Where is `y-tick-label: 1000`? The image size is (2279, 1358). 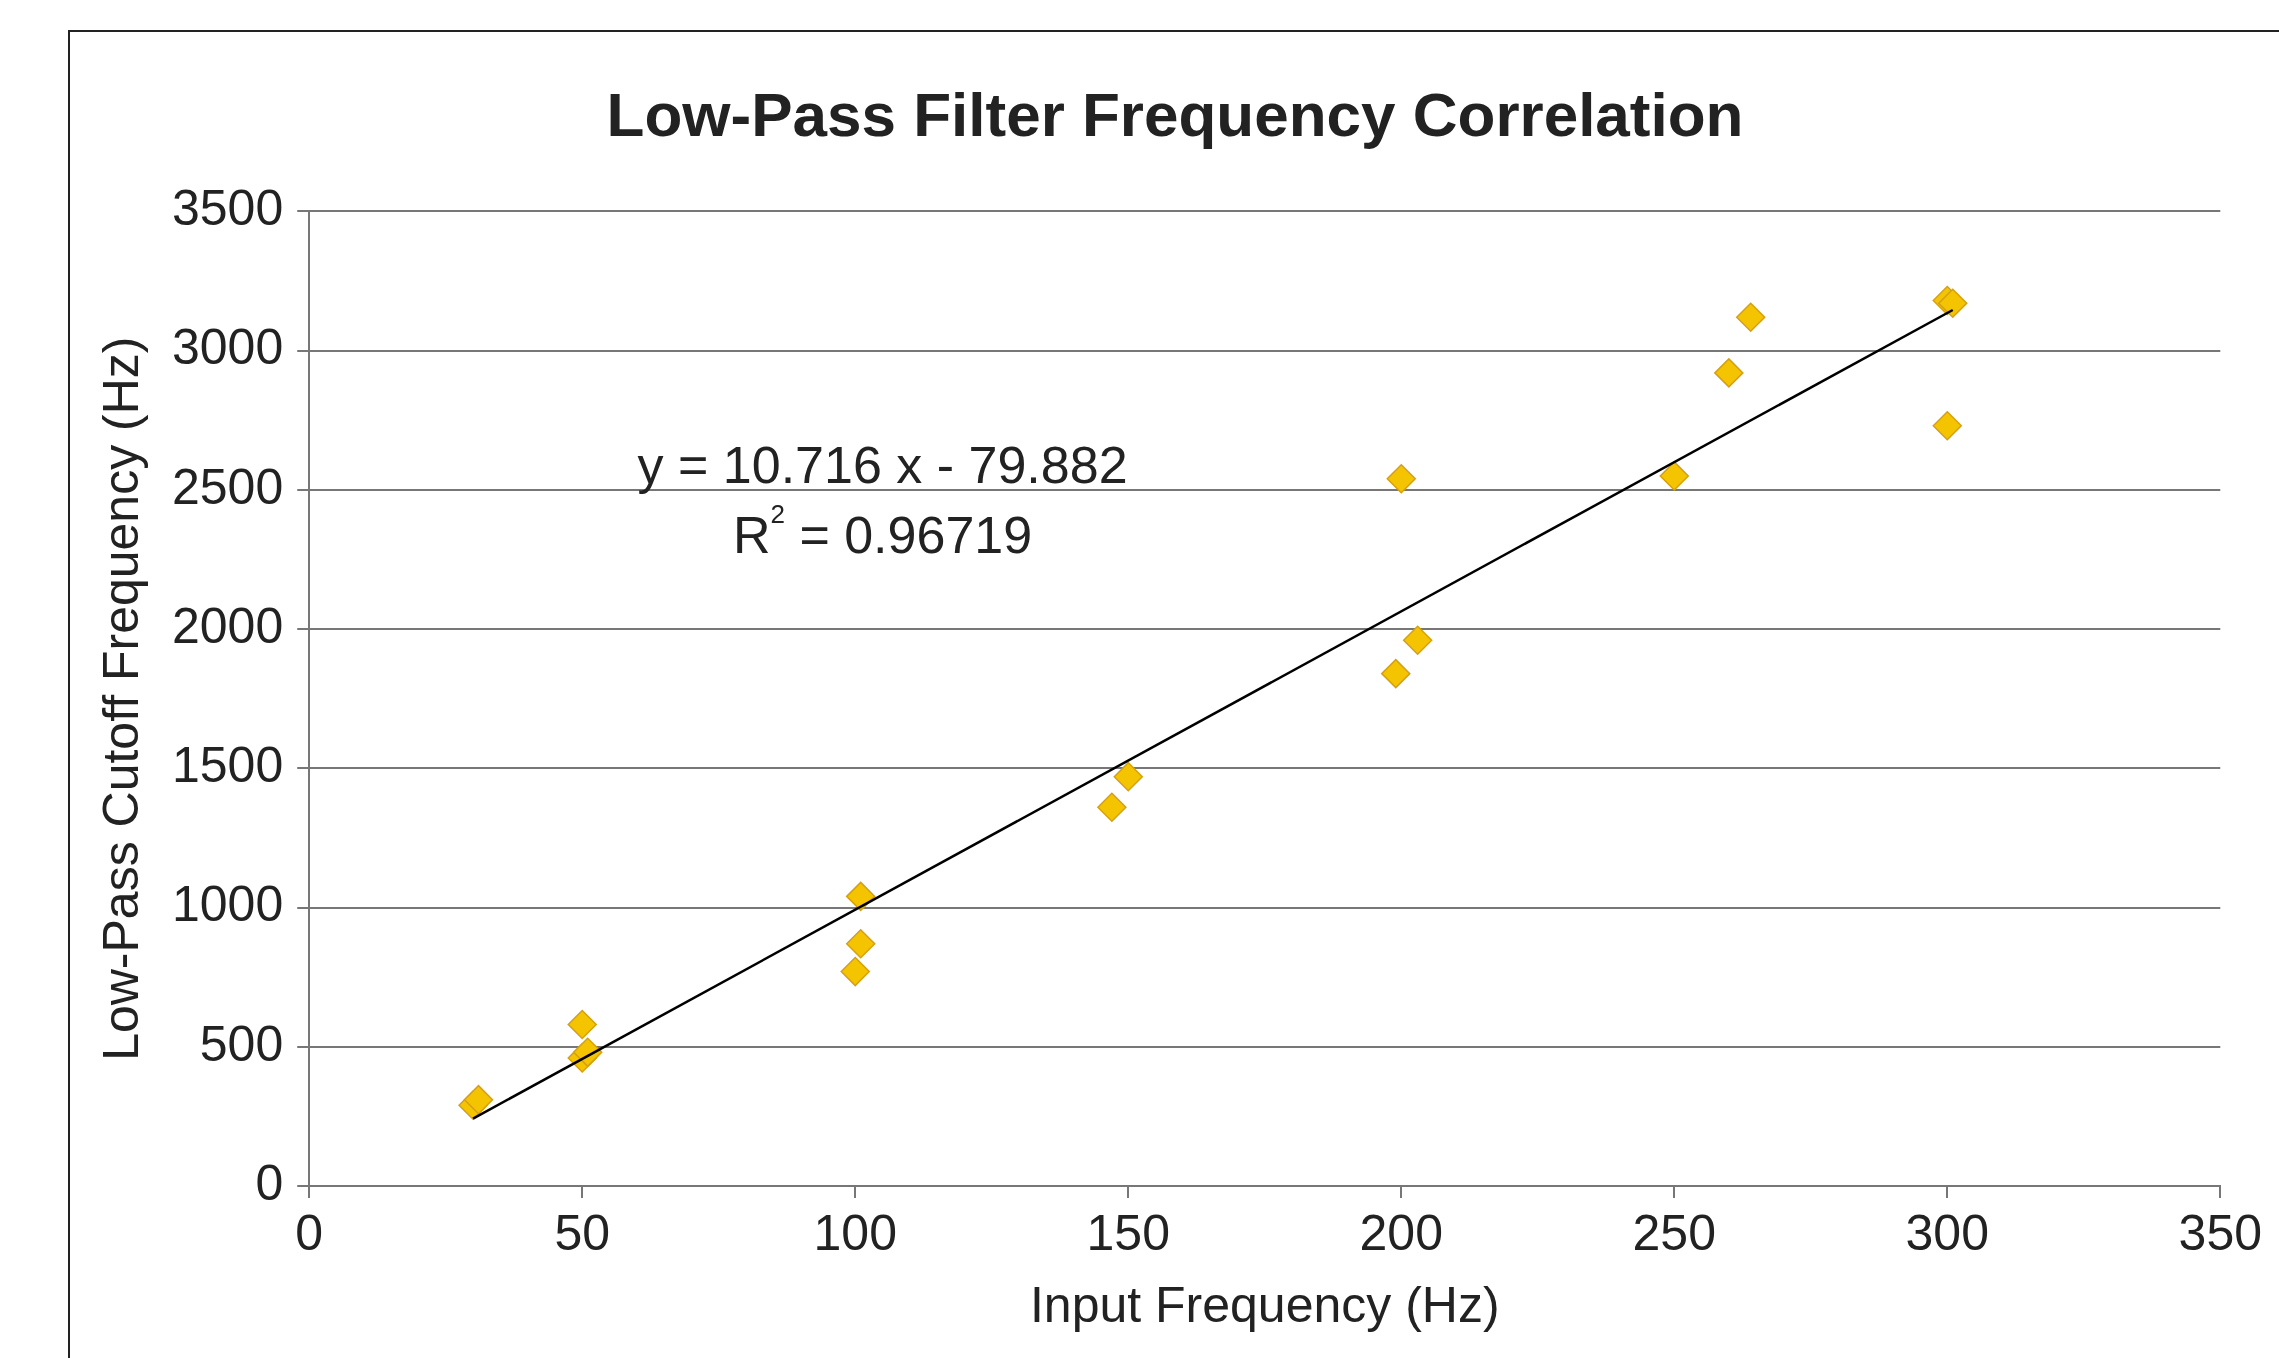 y-tick-label: 1000 is located at coordinates (228, 904).